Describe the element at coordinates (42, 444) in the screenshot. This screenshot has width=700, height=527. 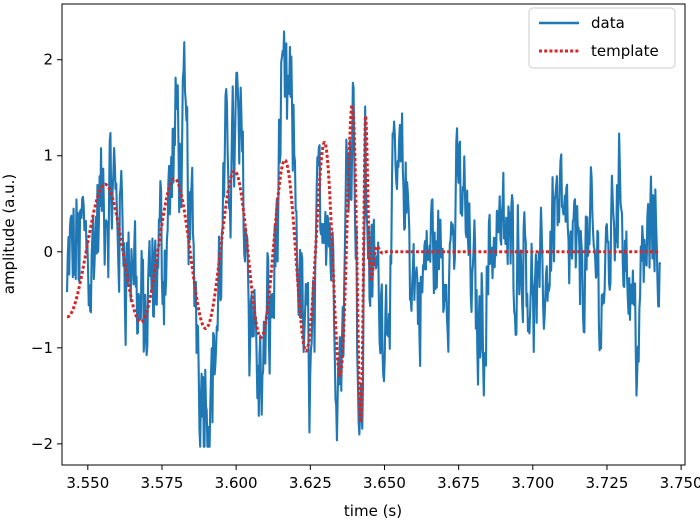
I see `y-tick-label: −2` at that location.